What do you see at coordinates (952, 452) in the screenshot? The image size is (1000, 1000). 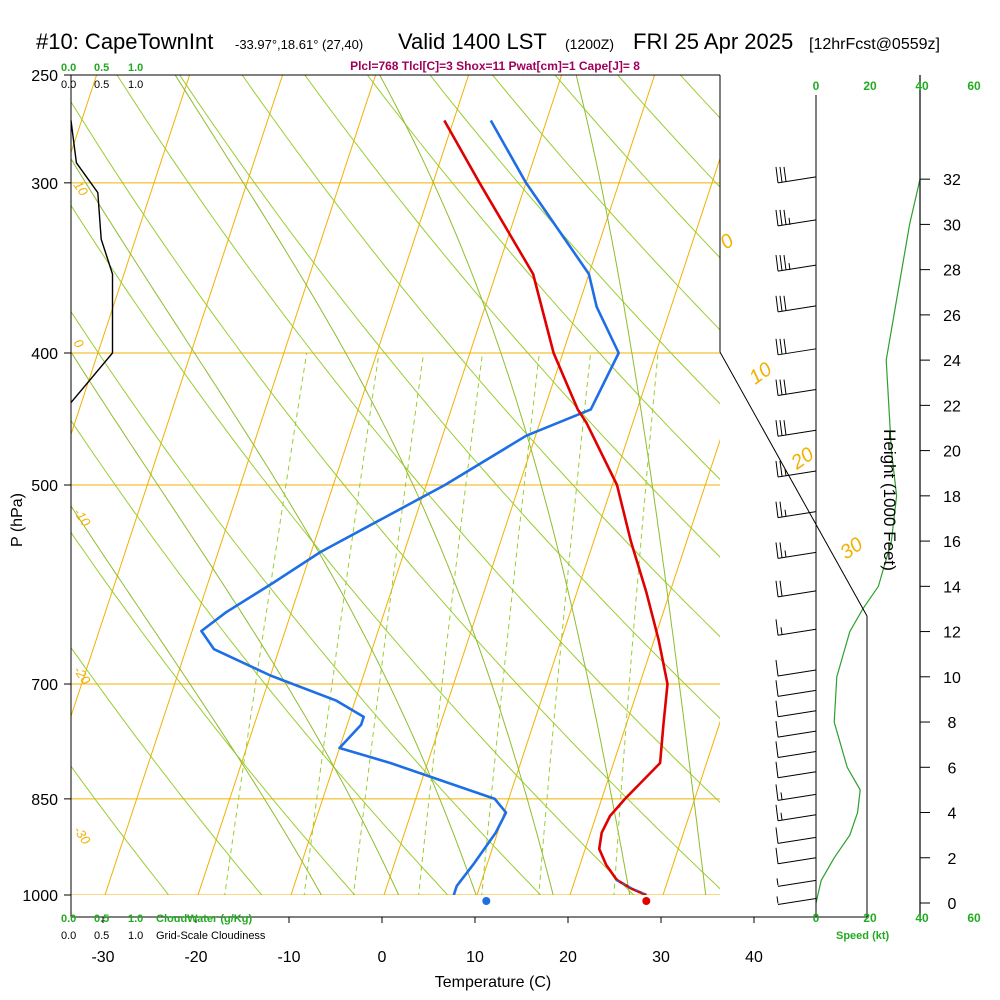 I see `height-tick-label: 20` at bounding box center [952, 452].